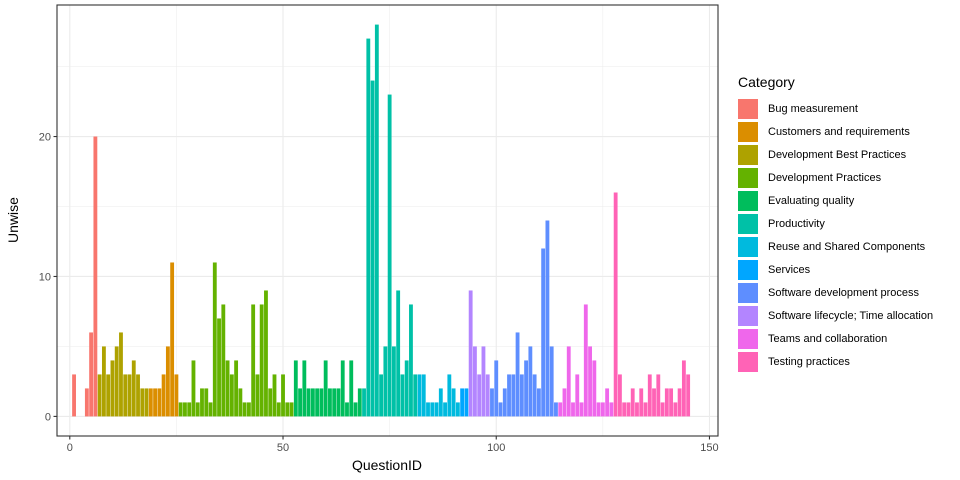 The width and height of the screenshot is (960, 480). I want to click on legend-item: Reuse and Shared Components, so click(835, 246).